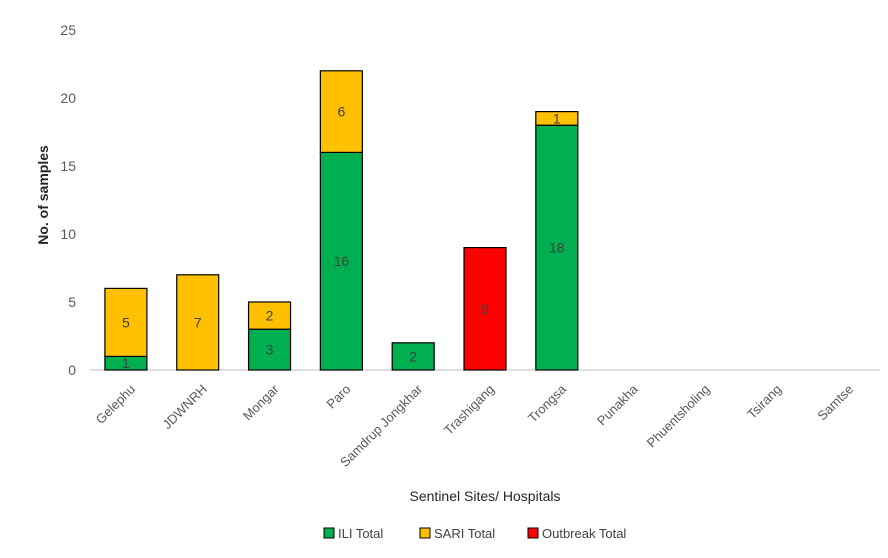  What do you see at coordinates (764, 402) in the screenshot?
I see `x-tick-label: Tsirang` at bounding box center [764, 402].